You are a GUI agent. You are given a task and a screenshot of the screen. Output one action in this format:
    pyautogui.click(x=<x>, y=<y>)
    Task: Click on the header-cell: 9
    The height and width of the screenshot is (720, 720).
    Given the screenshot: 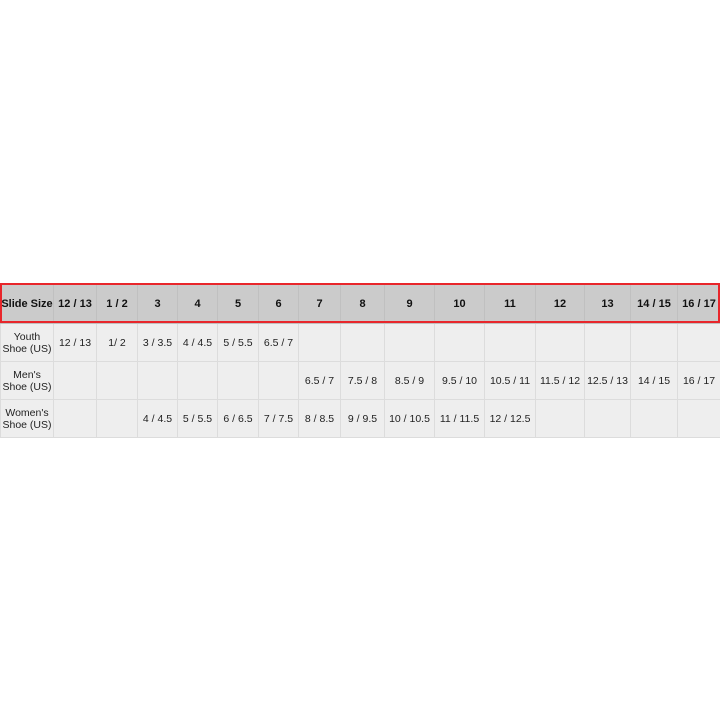 What is the action you would take?
    pyautogui.click(x=409, y=303)
    